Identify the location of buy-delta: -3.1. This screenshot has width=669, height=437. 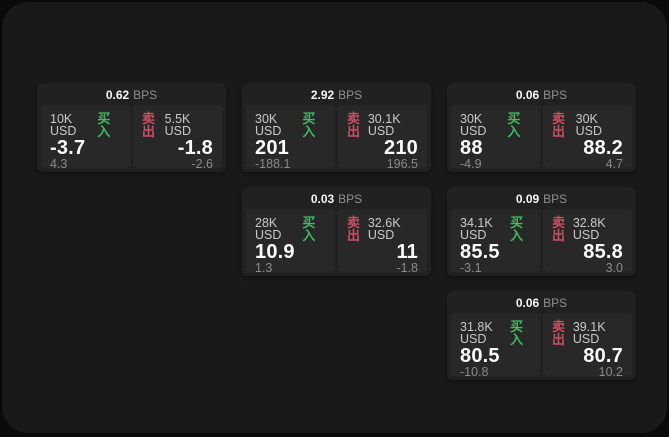
(471, 268).